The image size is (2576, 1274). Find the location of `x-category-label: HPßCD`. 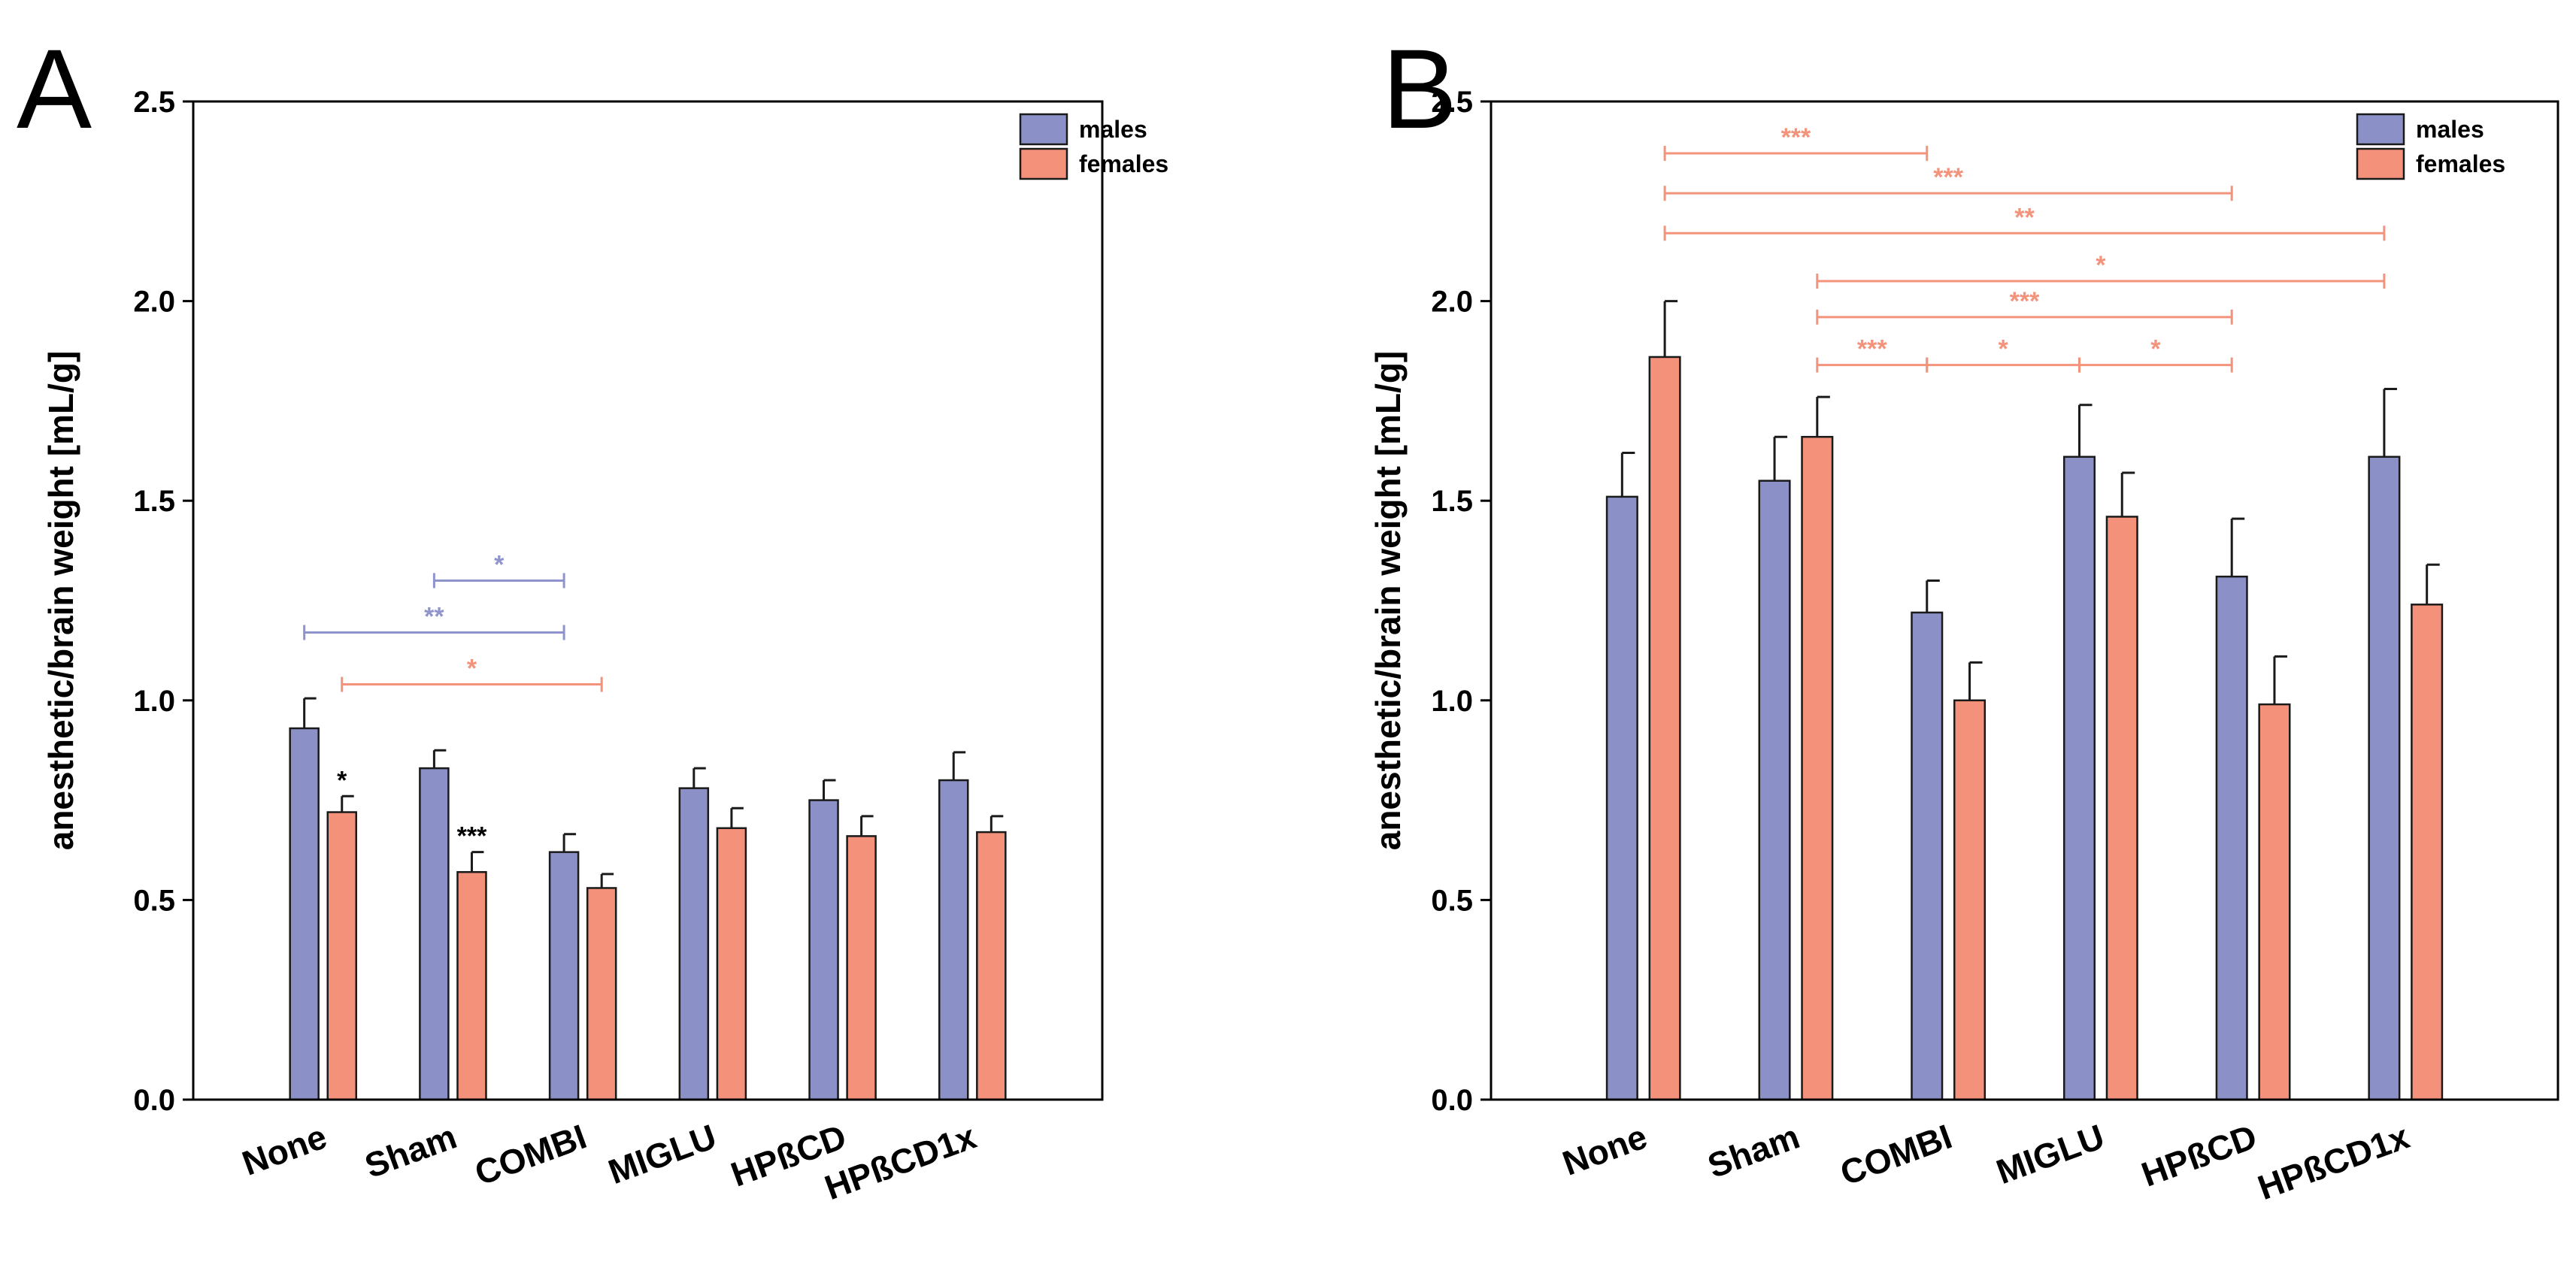

x-category-label: HPßCD is located at coordinates (2199, 1155).